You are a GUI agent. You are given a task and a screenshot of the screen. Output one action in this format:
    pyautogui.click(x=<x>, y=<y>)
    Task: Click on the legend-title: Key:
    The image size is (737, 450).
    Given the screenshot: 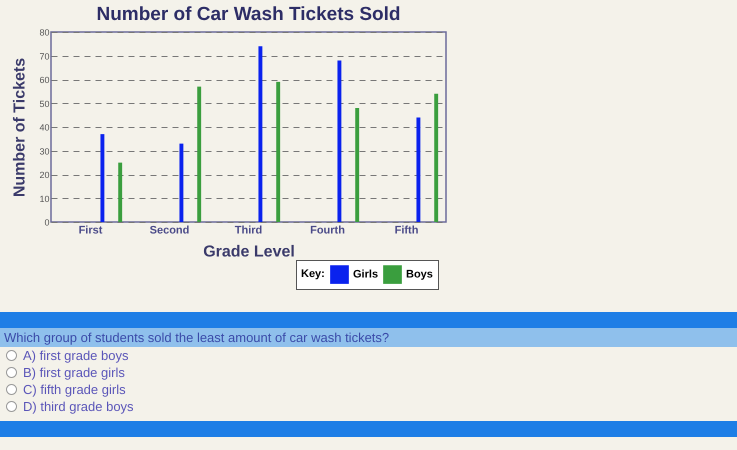 What is the action you would take?
    pyautogui.click(x=313, y=274)
    